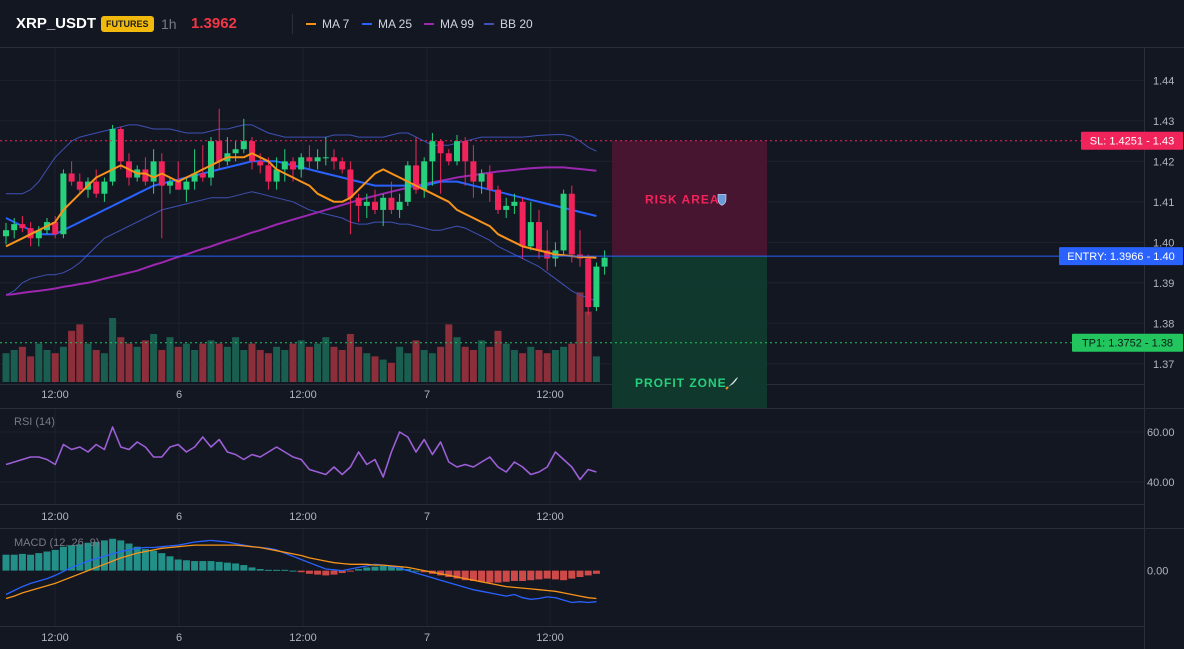  Describe the element at coordinates (395, 24) in the screenshot. I see `legend-ma25-label: MA 25` at that location.